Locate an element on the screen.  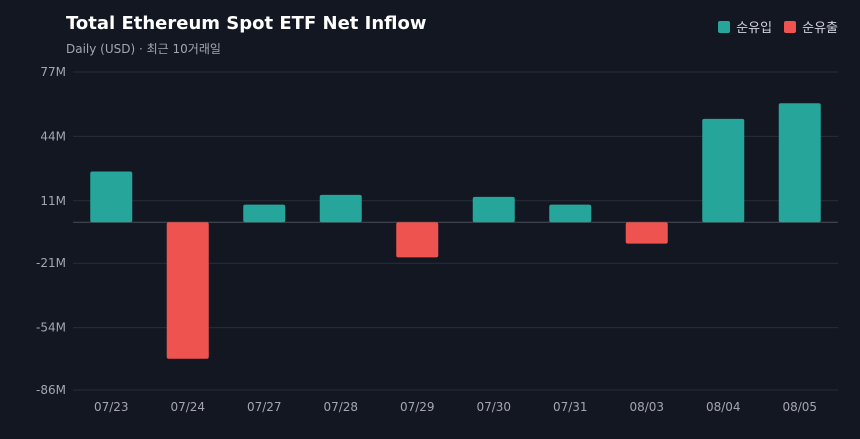
x-tick-label: 07/23 is located at coordinates (111, 407).